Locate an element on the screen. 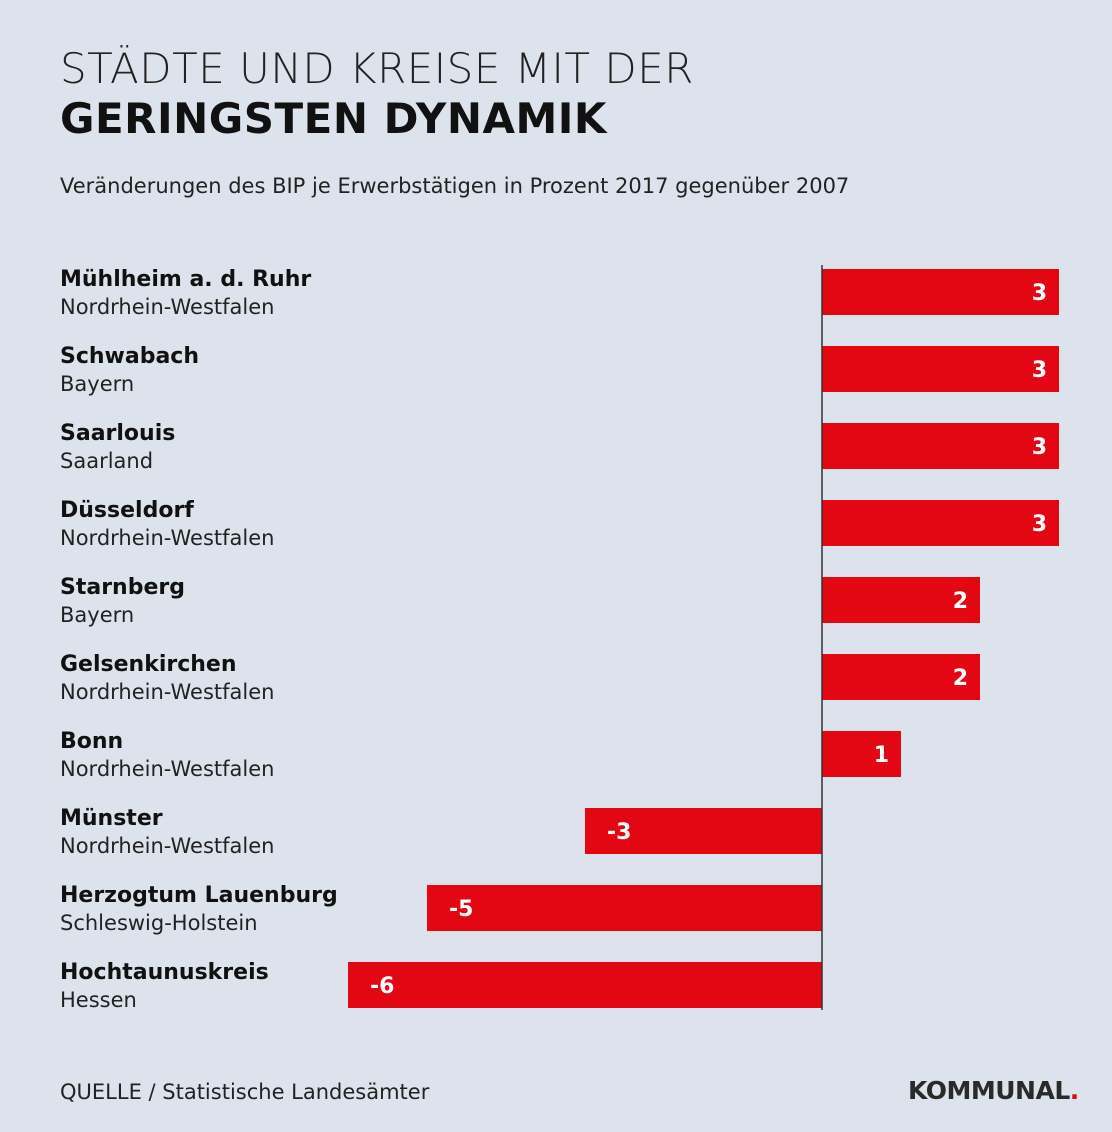 This screenshot has width=1112, height=1132. category-label: Starnberg is located at coordinates (122, 587).